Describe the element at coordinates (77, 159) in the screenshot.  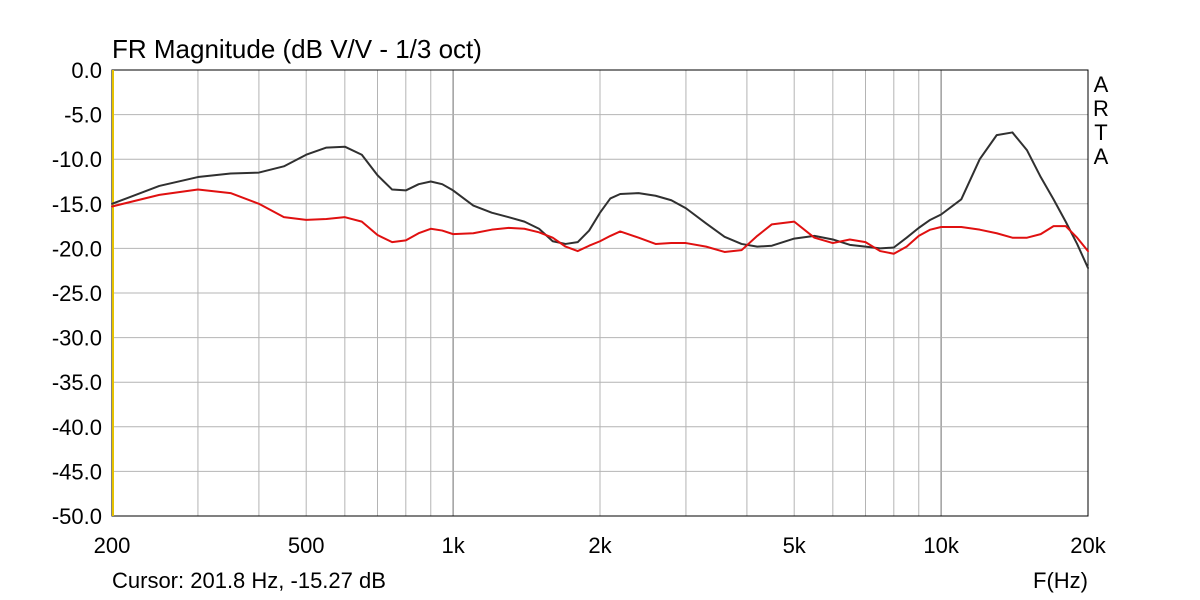
I see `y-tick-label: -10.0` at that location.